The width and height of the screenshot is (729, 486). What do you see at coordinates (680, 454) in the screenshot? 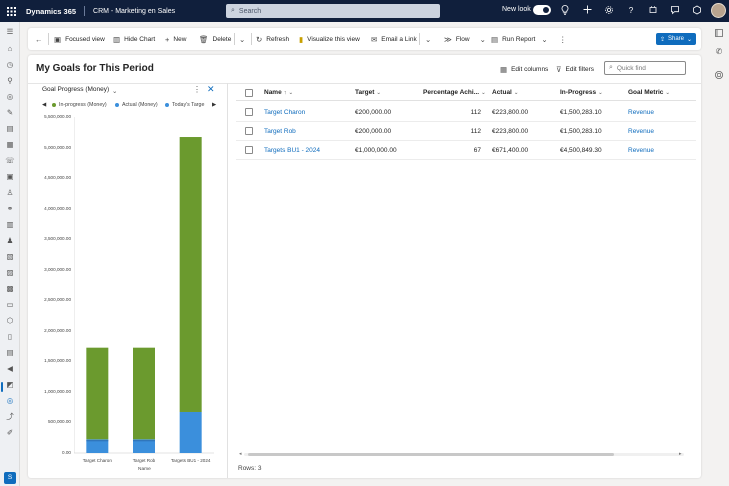
I see `scroll-right-icon: ▸` at bounding box center [680, 454].